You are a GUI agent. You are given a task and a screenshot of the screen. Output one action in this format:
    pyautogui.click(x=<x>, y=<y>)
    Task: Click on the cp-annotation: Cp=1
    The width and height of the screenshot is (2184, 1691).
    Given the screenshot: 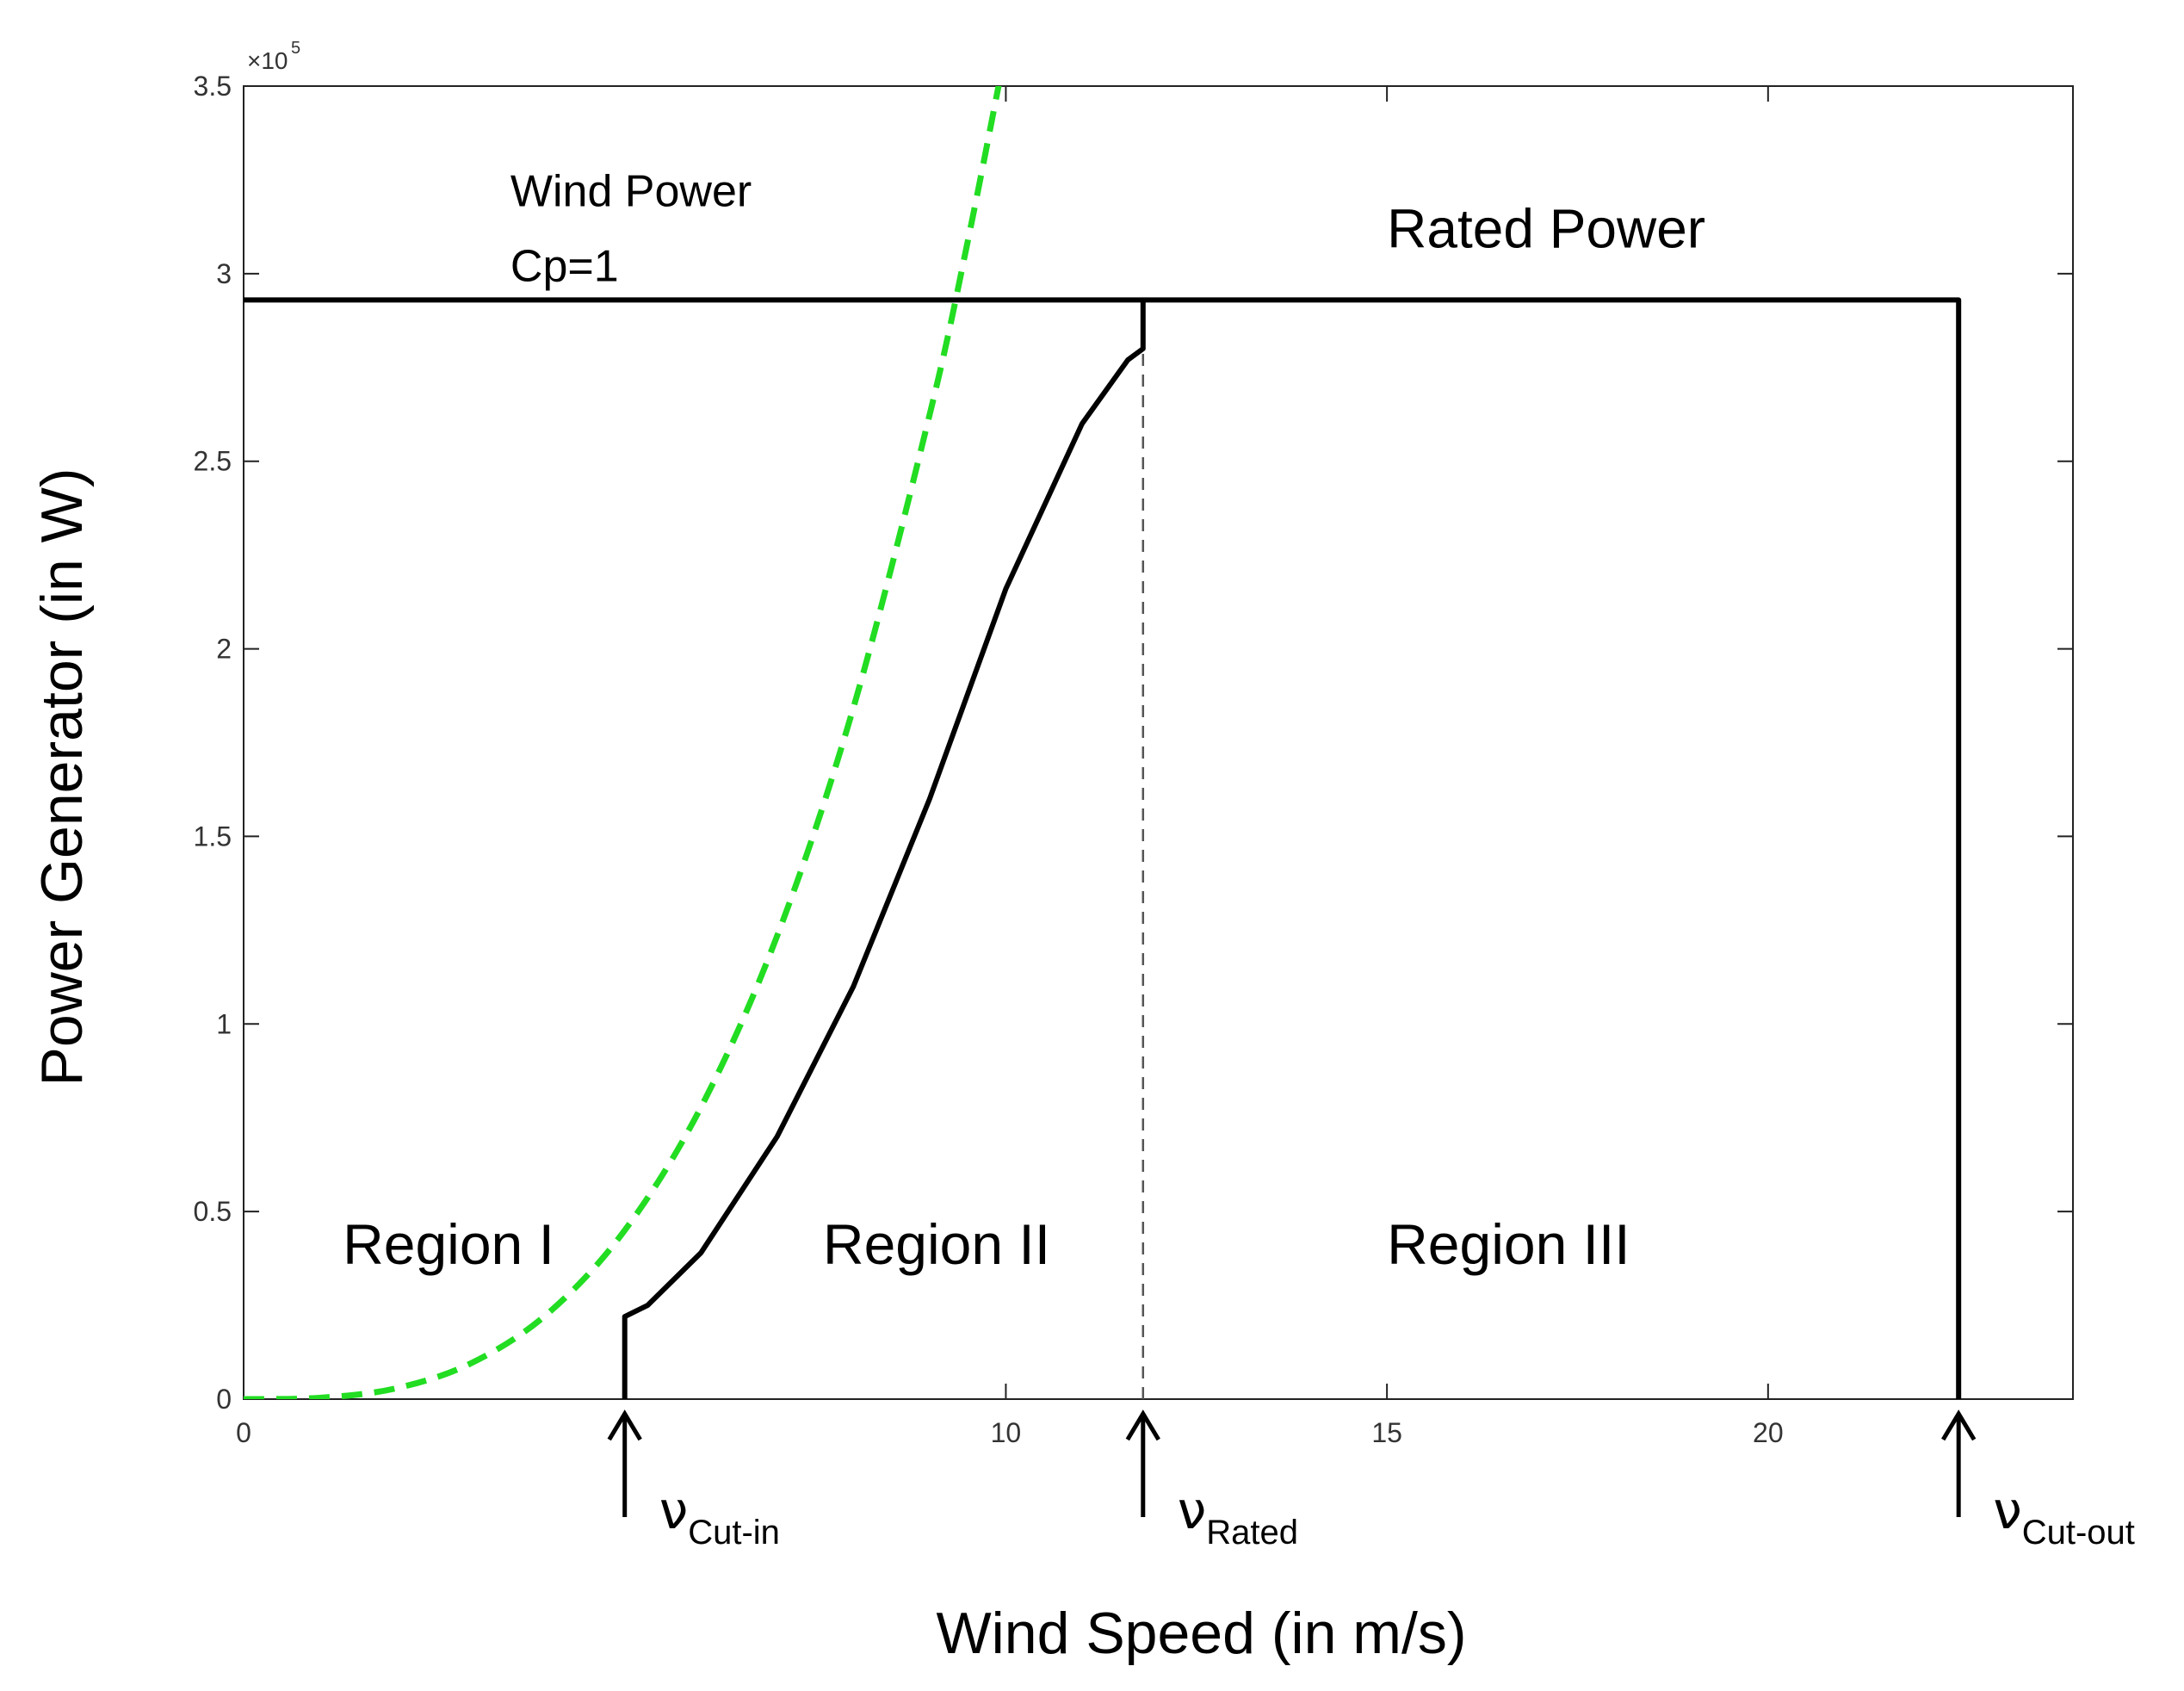 What is the action you would take?
    pyautogui.click(x=564, y=267)
    